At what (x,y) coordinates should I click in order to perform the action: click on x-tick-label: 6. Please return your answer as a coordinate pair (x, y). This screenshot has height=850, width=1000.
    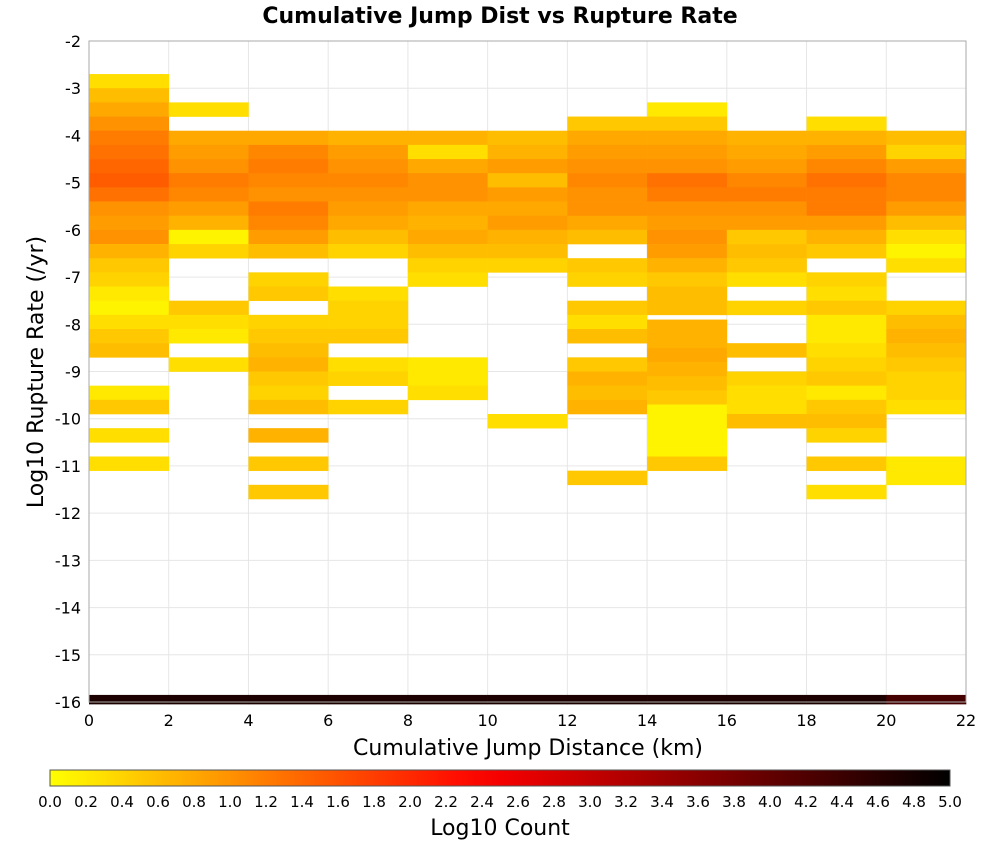
    Looking at the image, I should click on (328, 720).